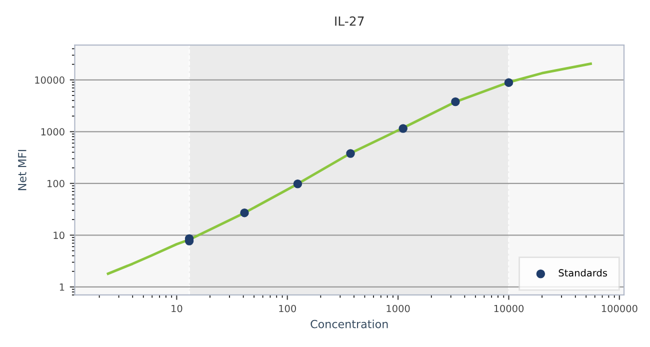 Image resolution: width=650 pixels, height=347 pixels. Describe the element at coordinates (177, 308) in the screenshot. I see `x-tick-label: 10` at that location.